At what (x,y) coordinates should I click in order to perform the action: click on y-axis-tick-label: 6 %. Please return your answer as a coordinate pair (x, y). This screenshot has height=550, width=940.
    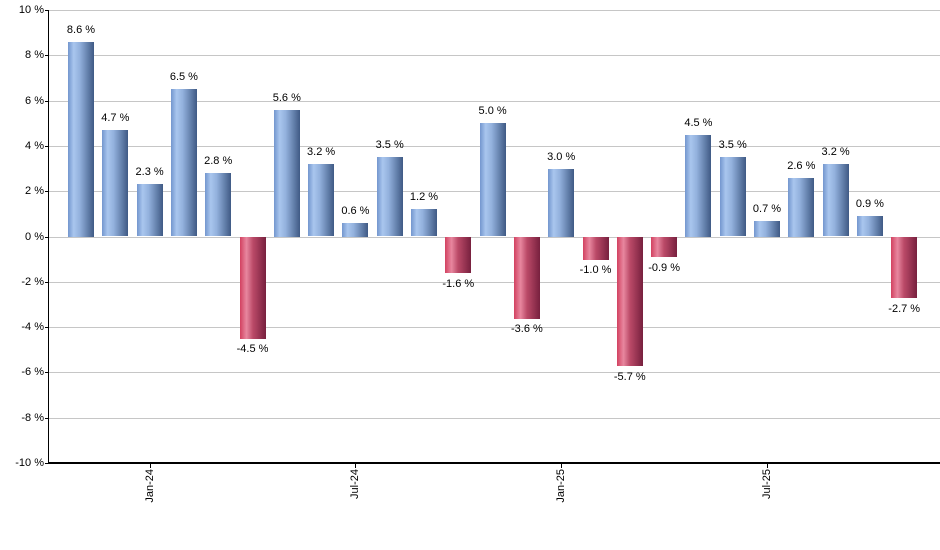
    Looking at the image, I should click on (34, 101).